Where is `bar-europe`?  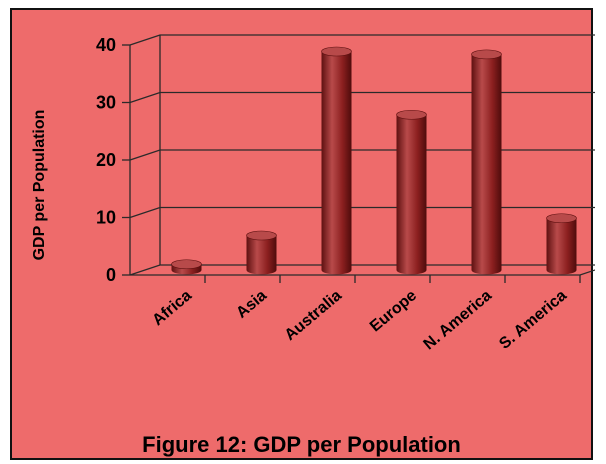
bar-europe is located at coordinates (411, 192).